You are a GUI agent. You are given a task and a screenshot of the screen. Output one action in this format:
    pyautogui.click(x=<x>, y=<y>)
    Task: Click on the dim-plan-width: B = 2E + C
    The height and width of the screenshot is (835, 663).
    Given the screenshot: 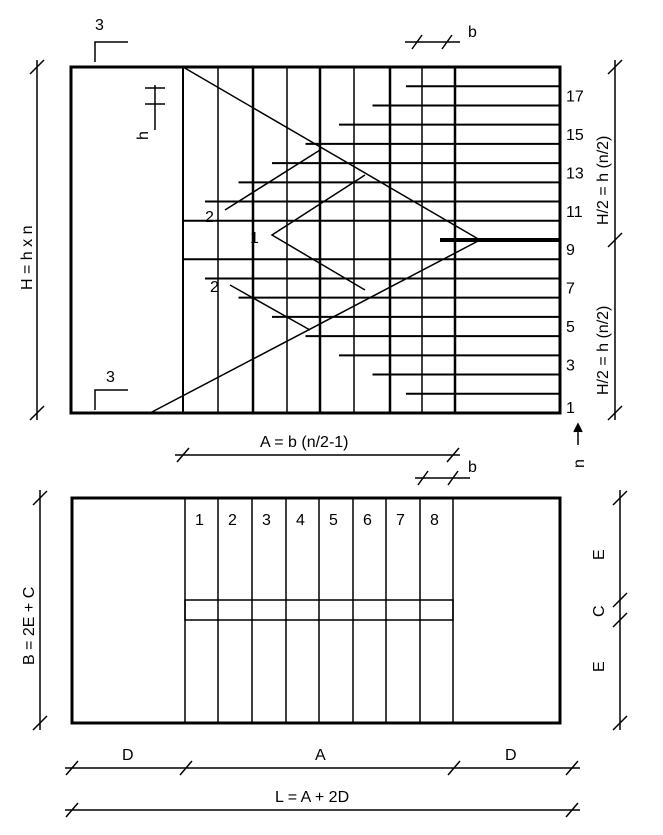 What is the action you would take?
    pyautogui.click(x=29, y=626)
    